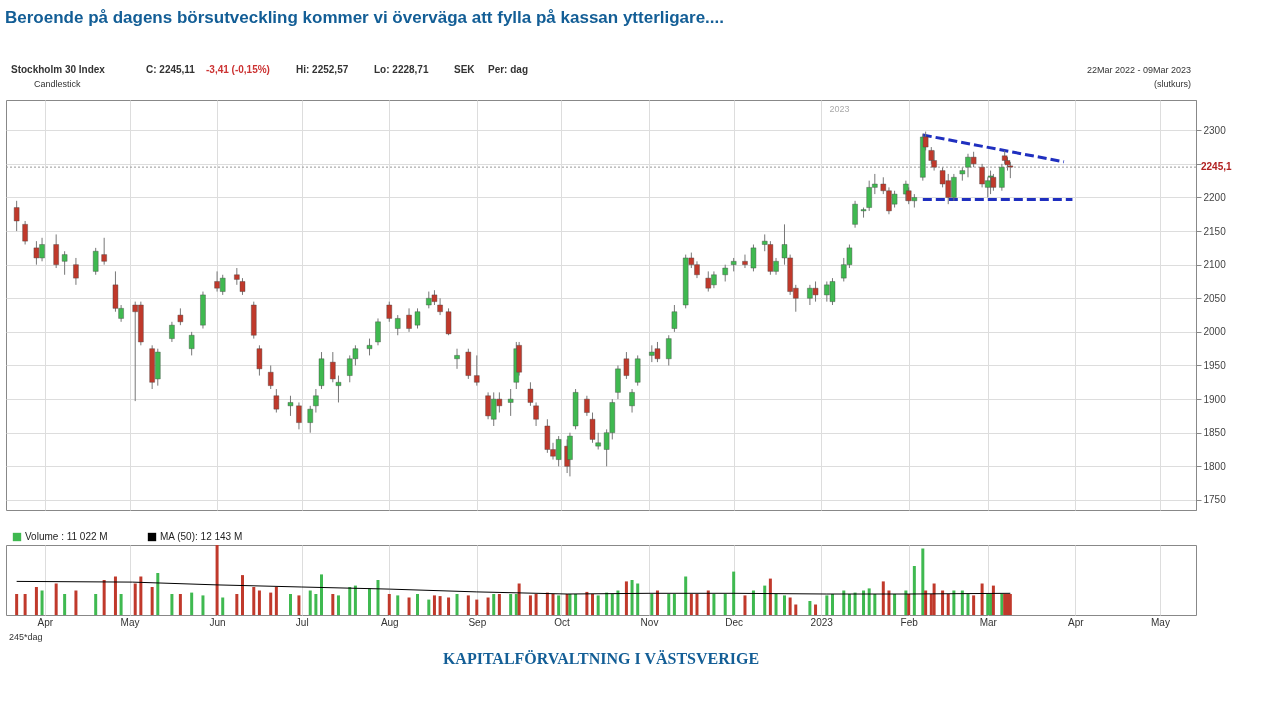 Image resolution: width=1280 pixels, height=720 pixels. What do you see at coordinates (389, 622) in the screenshot?
I see `x-tick-label: Aug` at bounding box center [389, 622].